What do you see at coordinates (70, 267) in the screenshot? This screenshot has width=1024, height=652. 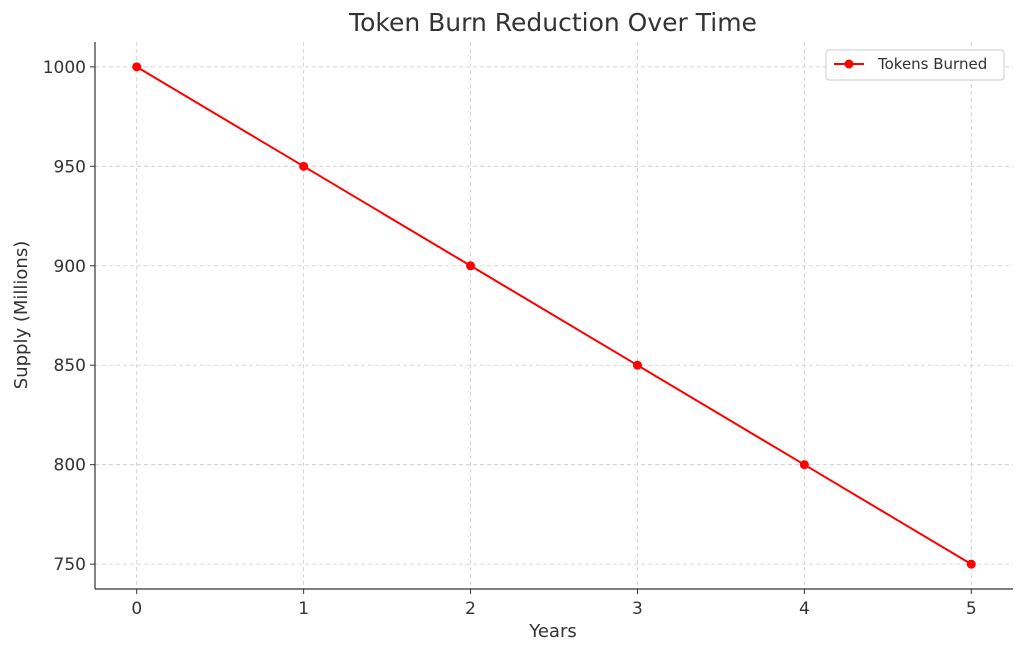 I see `y-tick-label: 900` at bounding box center [70, 267].